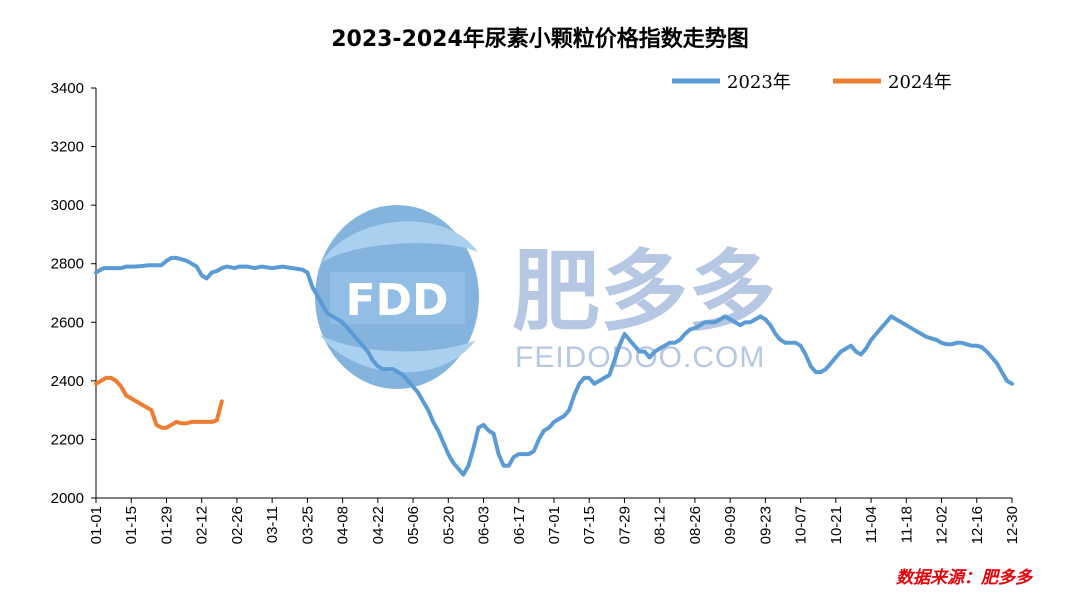 The height and width of the screenshot is (599, 1080). Describe the element at coordinates (965, 578) in the screenshot. I see `source-note: 数据来源：肥多多` at that location.